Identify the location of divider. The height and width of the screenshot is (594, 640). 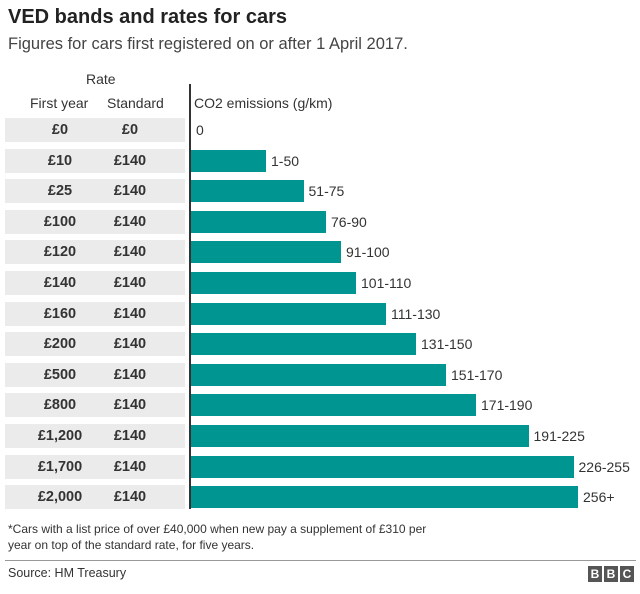
(320, 560).